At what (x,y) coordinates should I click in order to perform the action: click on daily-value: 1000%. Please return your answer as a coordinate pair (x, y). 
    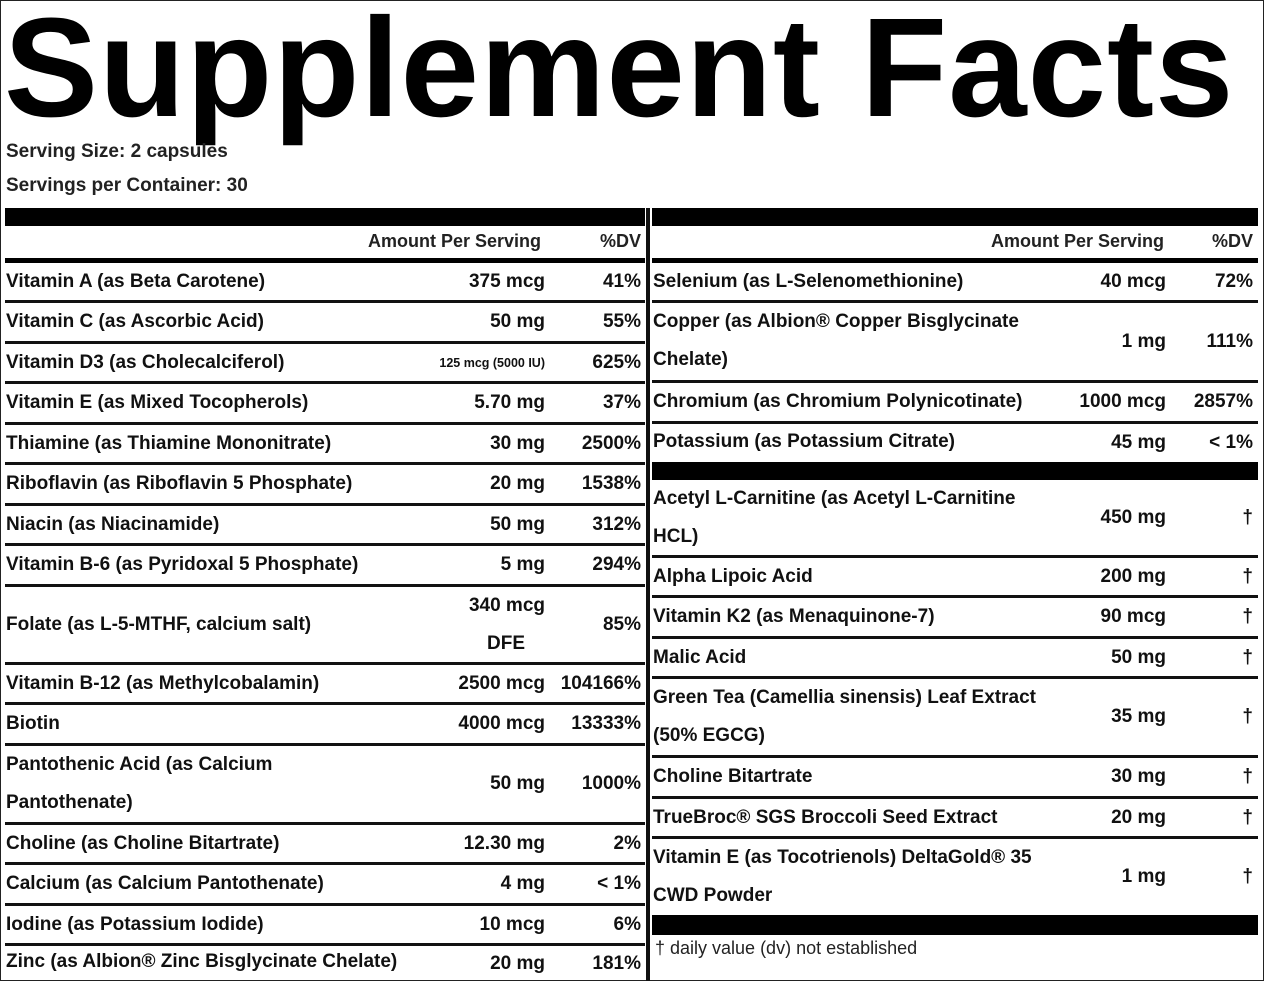
    Looking at the image, I should click on (611, 783).